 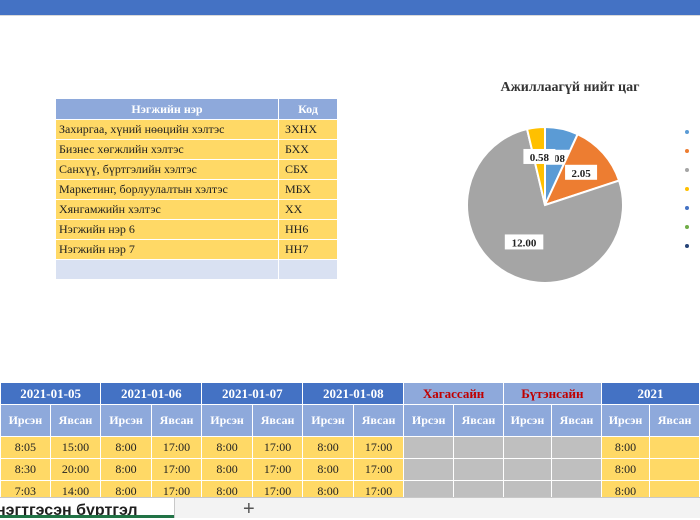 I want to click on date-header: 2021-01-05, so click(x=51, y=393).